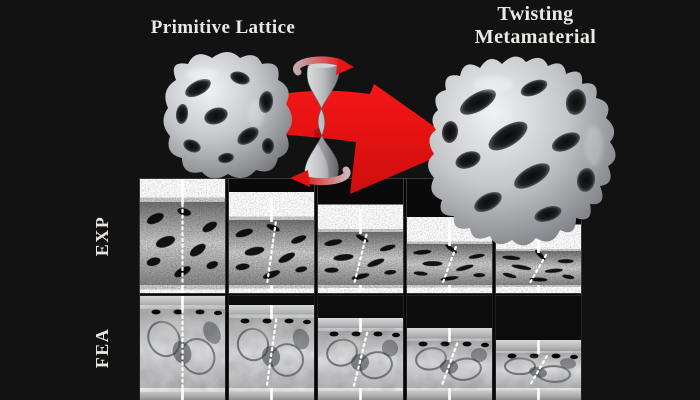  I want to click on primitive-lattice-title: Primitive Lattice, so click(223, 27).